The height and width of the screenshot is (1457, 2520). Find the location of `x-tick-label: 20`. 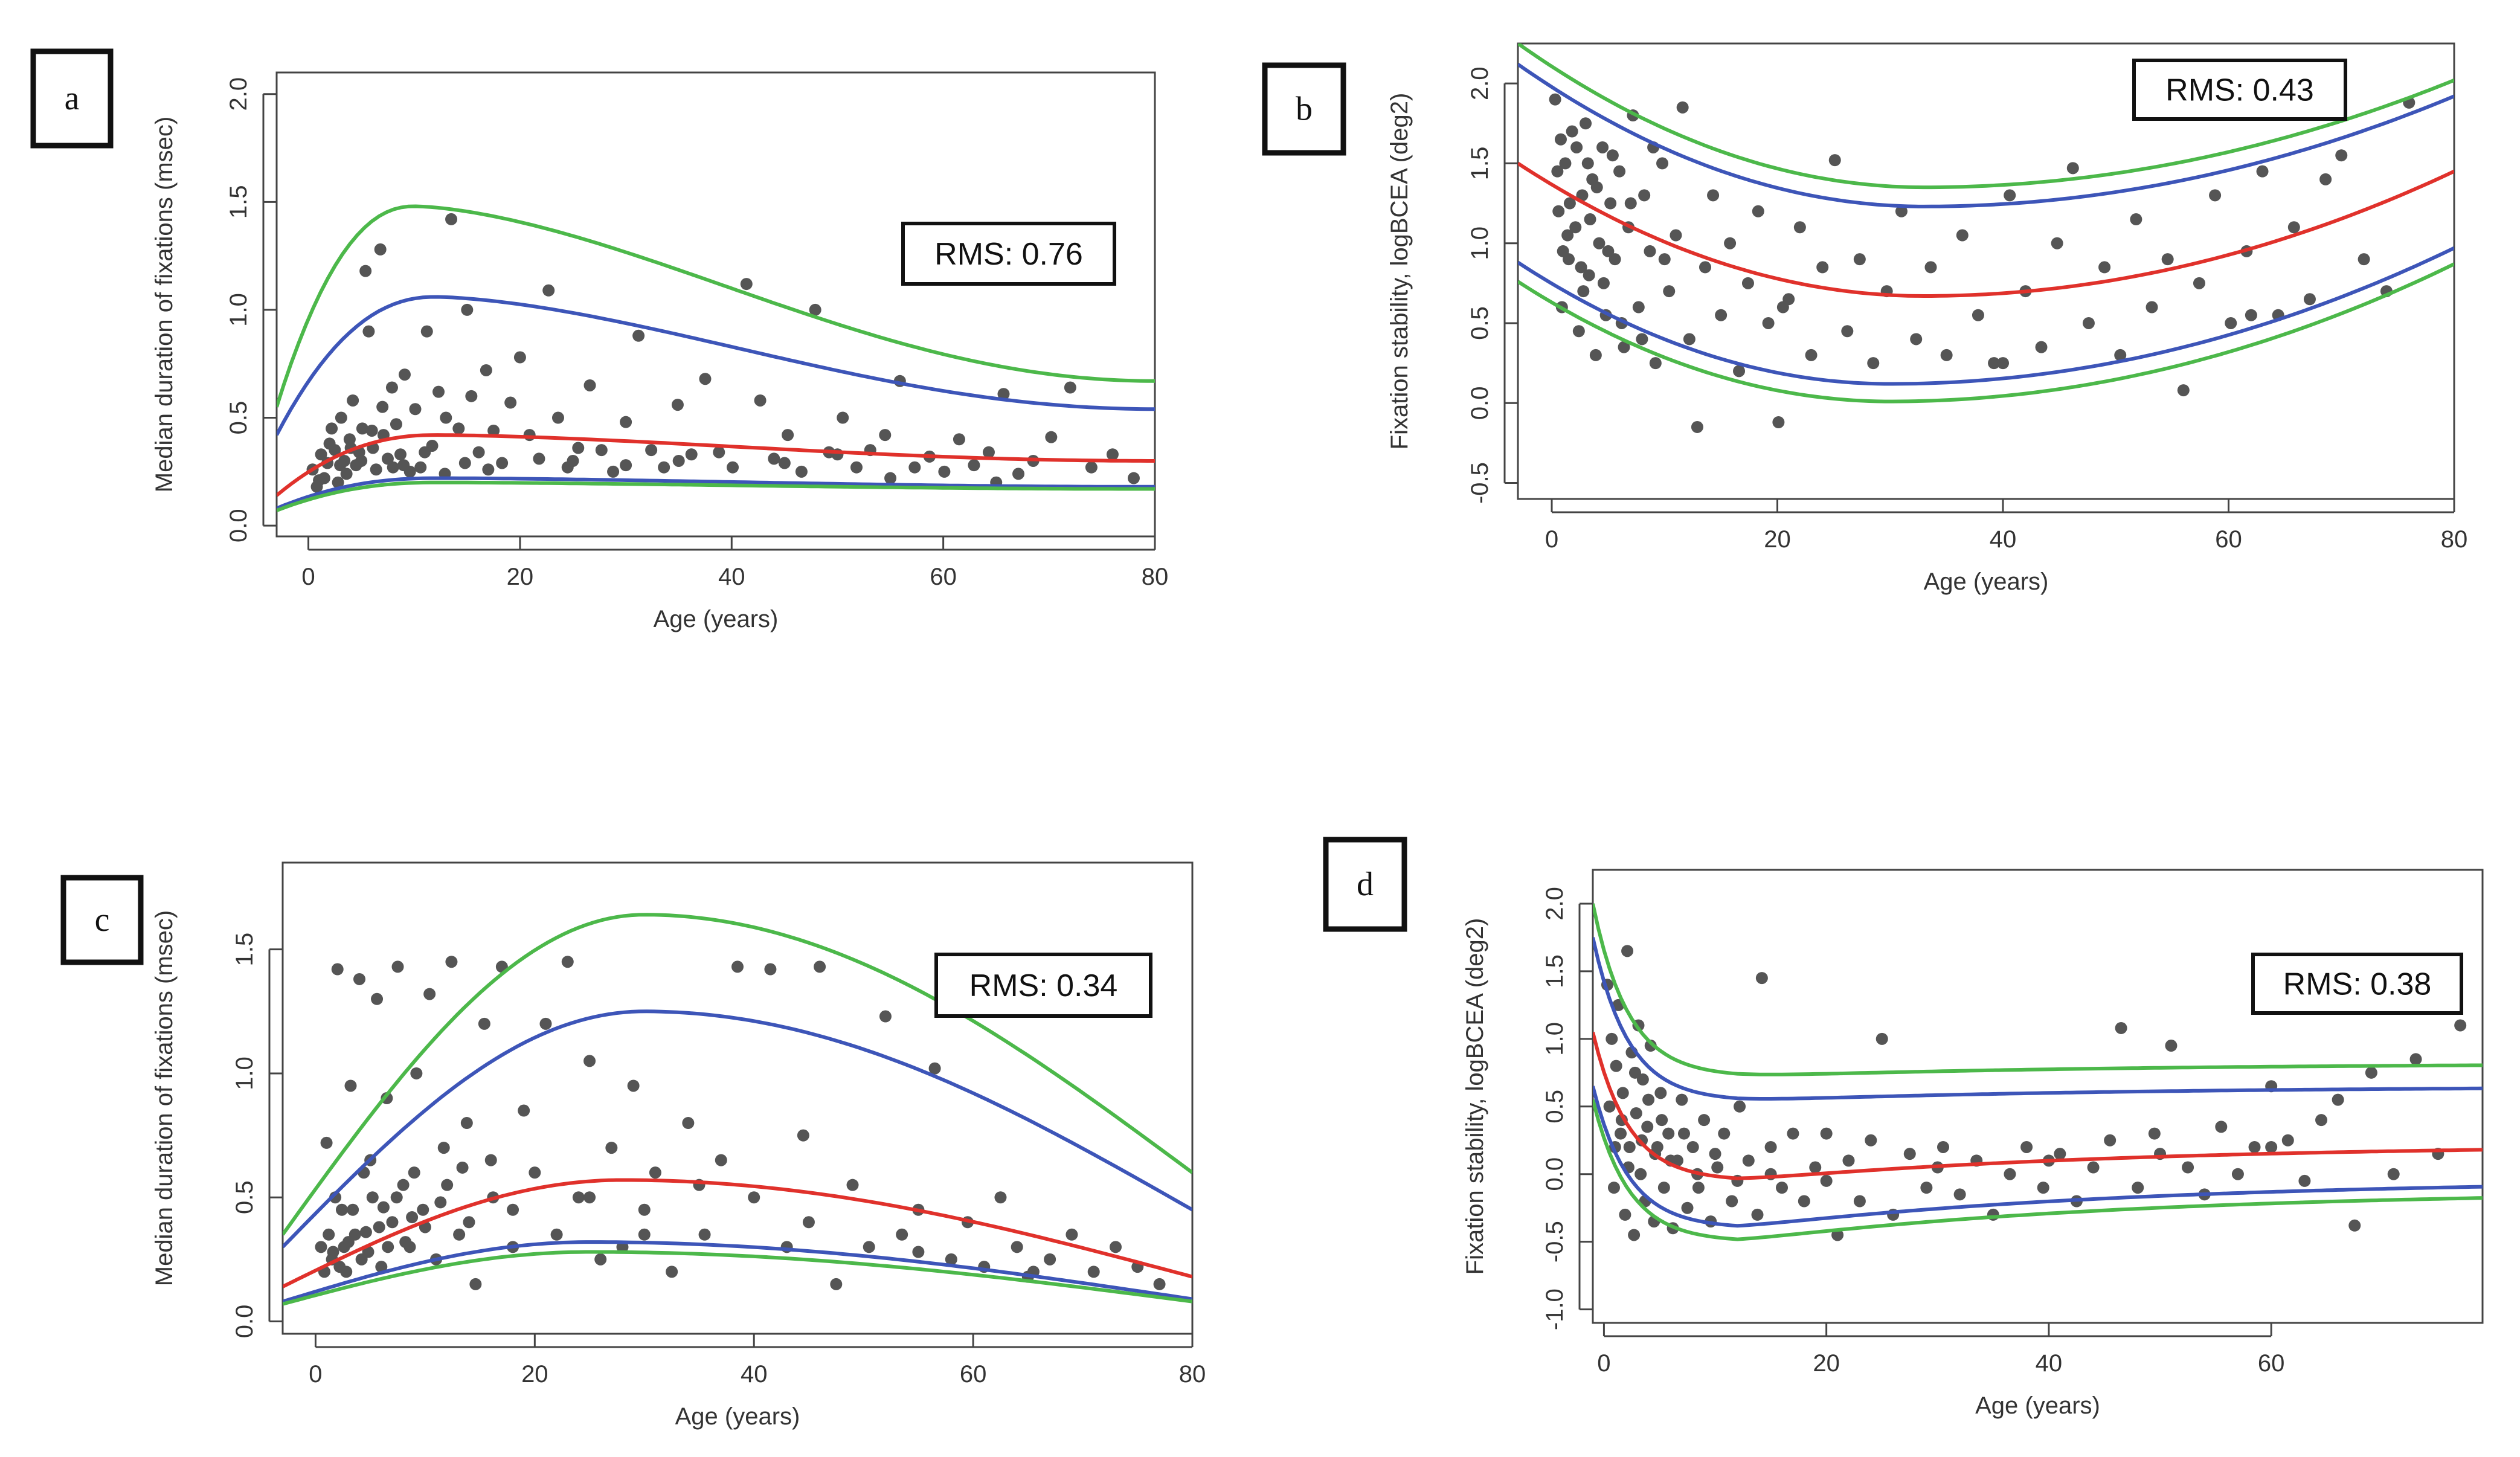

x-tick-label: 20 is located at coordinates (1777, 539).